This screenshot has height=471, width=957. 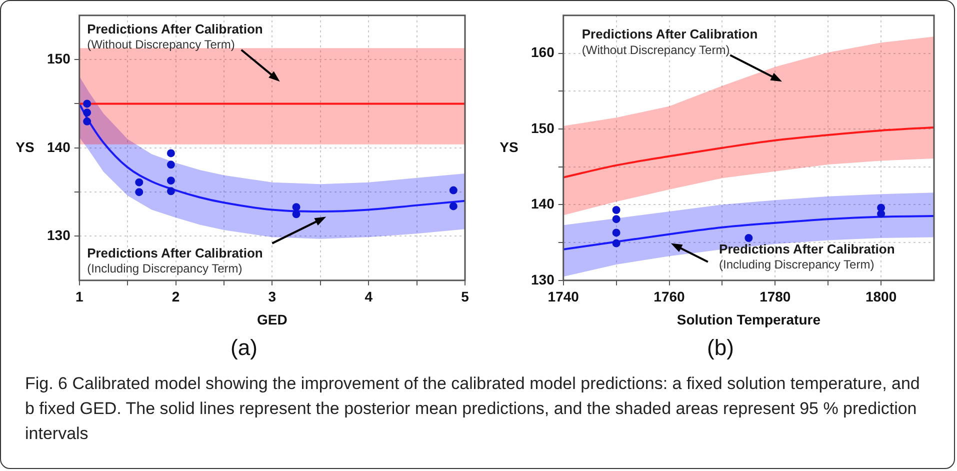 What do you see at coordinates (368, 296) in the screenshot?
I see `x-tick-label: 4` at bounding box center [368, 296].